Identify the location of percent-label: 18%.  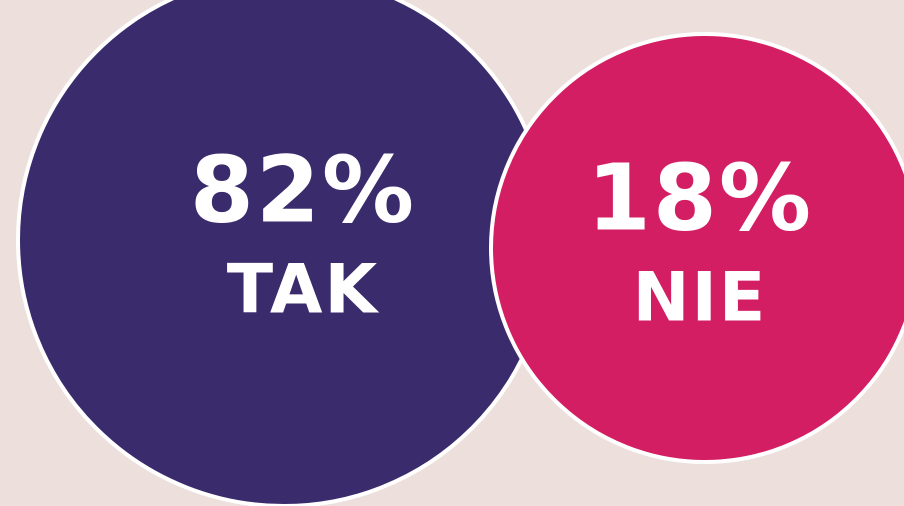
(700, 197).